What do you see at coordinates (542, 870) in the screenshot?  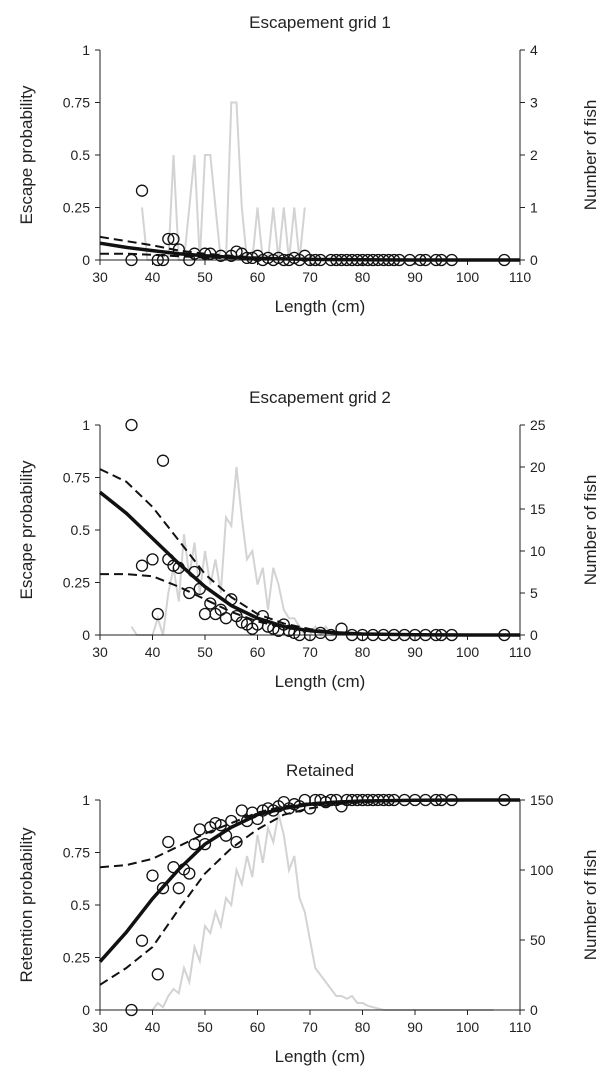 I see `y2-tick-label: 100` at bounding box center [542, 870].